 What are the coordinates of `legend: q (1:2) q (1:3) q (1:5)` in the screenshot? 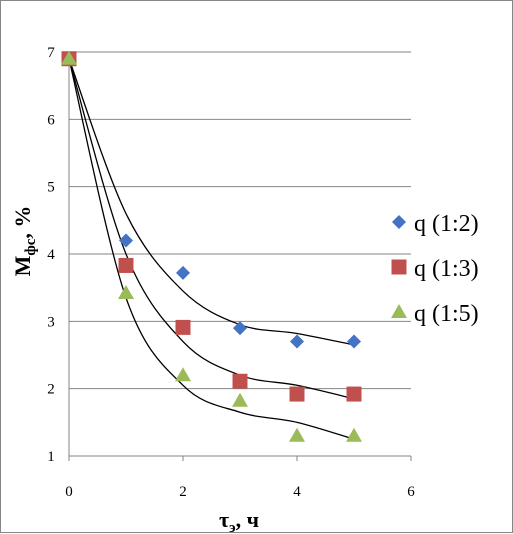 It's located at (435, 269).